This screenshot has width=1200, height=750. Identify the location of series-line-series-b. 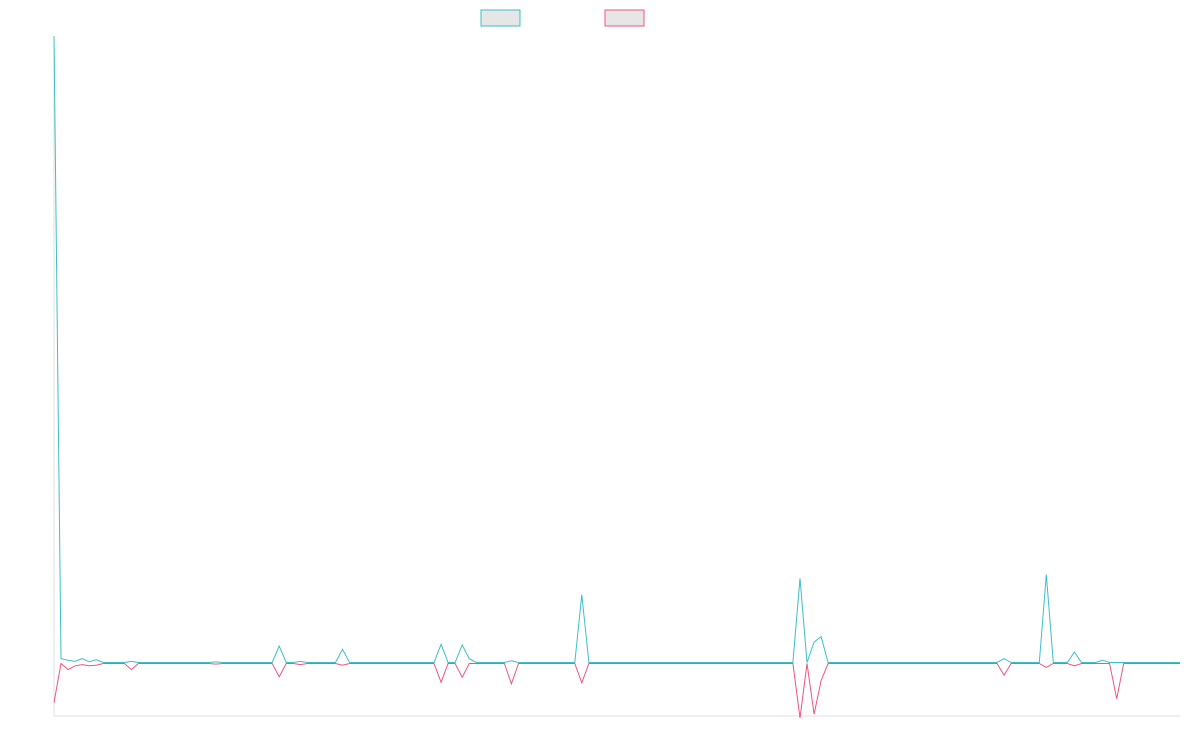
(616, 690).